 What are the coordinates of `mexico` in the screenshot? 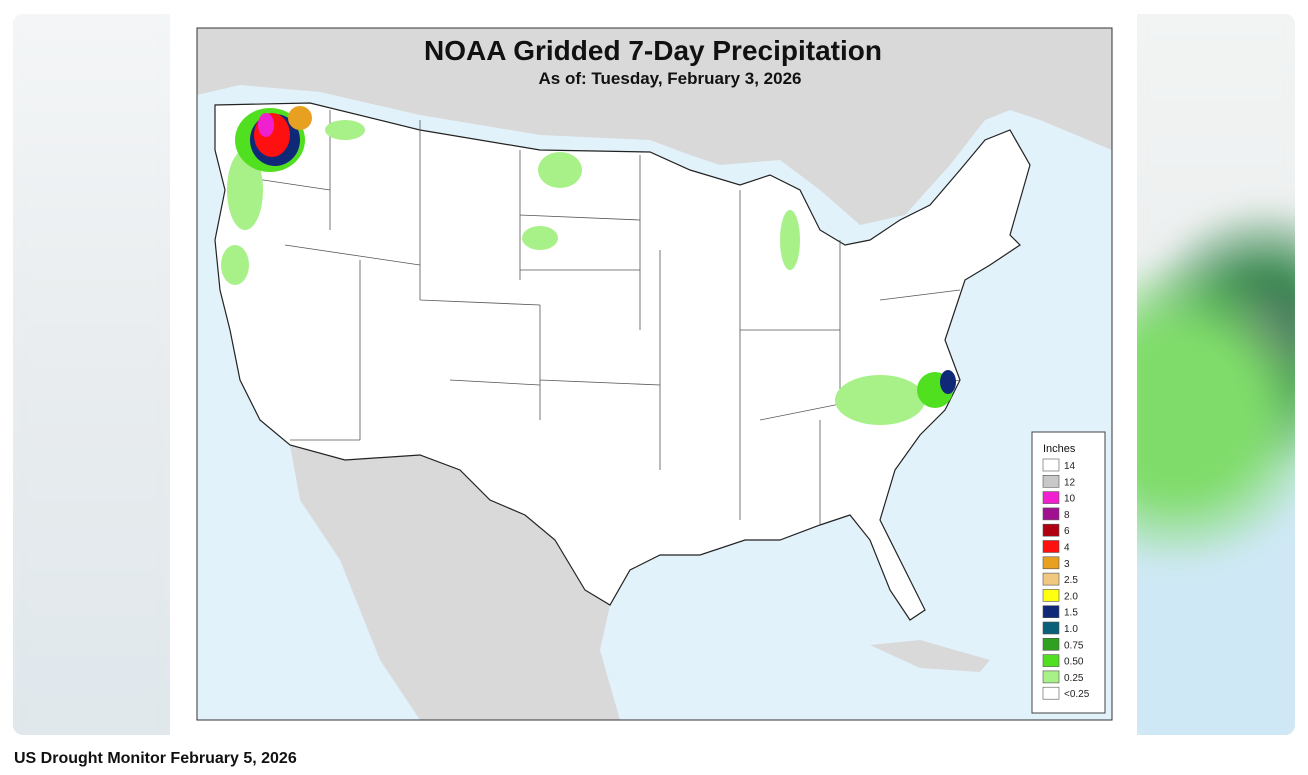 It's located at (455, 582).